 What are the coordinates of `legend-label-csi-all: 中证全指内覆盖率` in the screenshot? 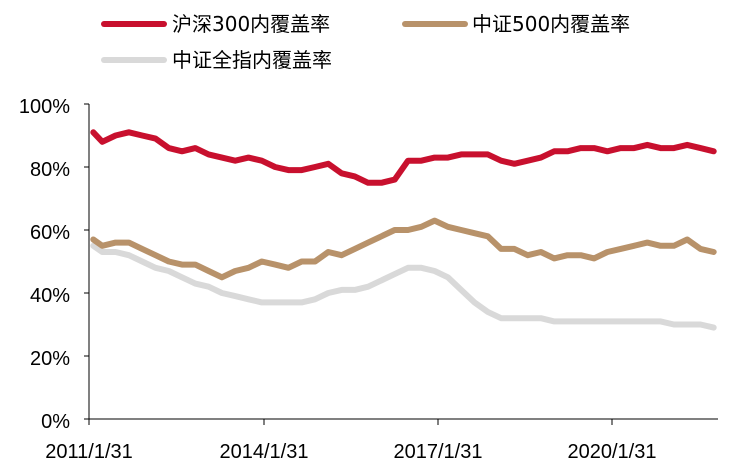 It's located at (252, 60).